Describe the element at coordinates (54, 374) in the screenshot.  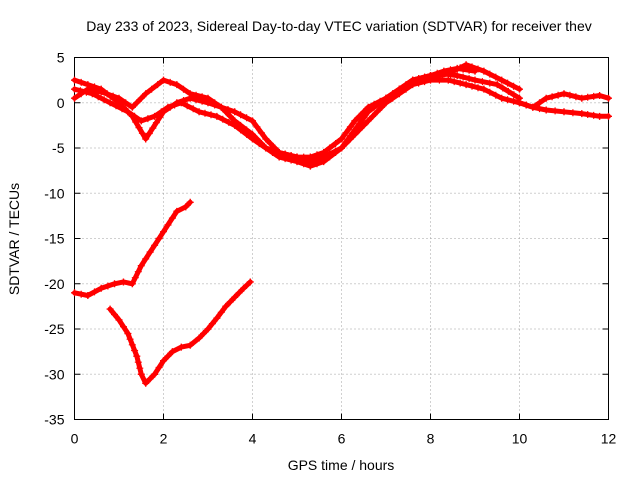
I see `y-tick-label: -30` at that location.